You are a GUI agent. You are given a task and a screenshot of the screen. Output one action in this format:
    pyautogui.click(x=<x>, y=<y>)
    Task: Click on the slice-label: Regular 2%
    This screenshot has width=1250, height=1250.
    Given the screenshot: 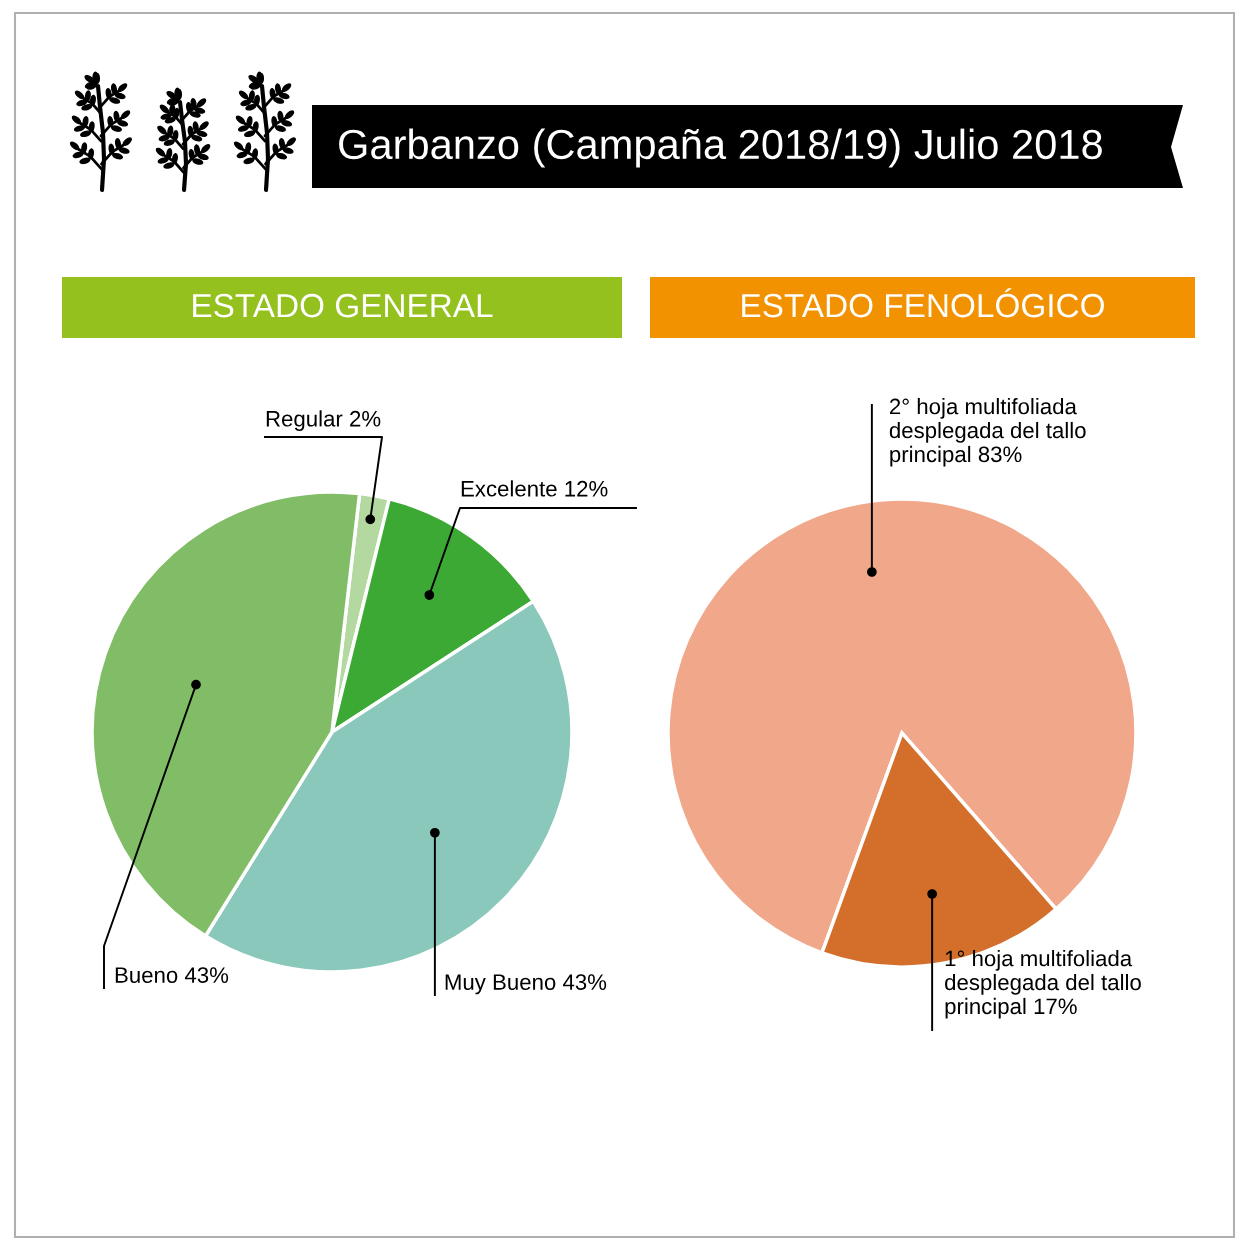 What is the action you would take?
    pyautogui.click(x=323, y=420)
    